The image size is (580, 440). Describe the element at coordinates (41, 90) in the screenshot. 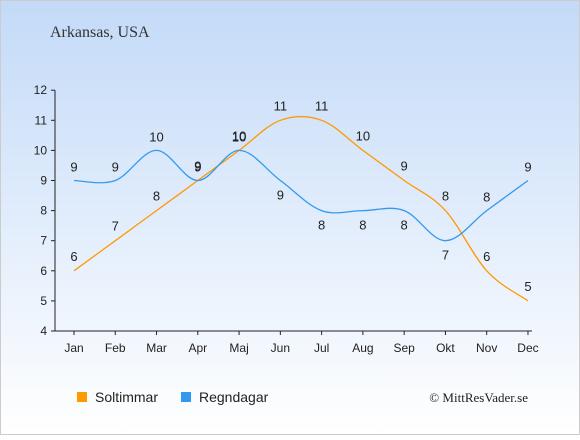

I see `y-tick-label: 12` at that location.